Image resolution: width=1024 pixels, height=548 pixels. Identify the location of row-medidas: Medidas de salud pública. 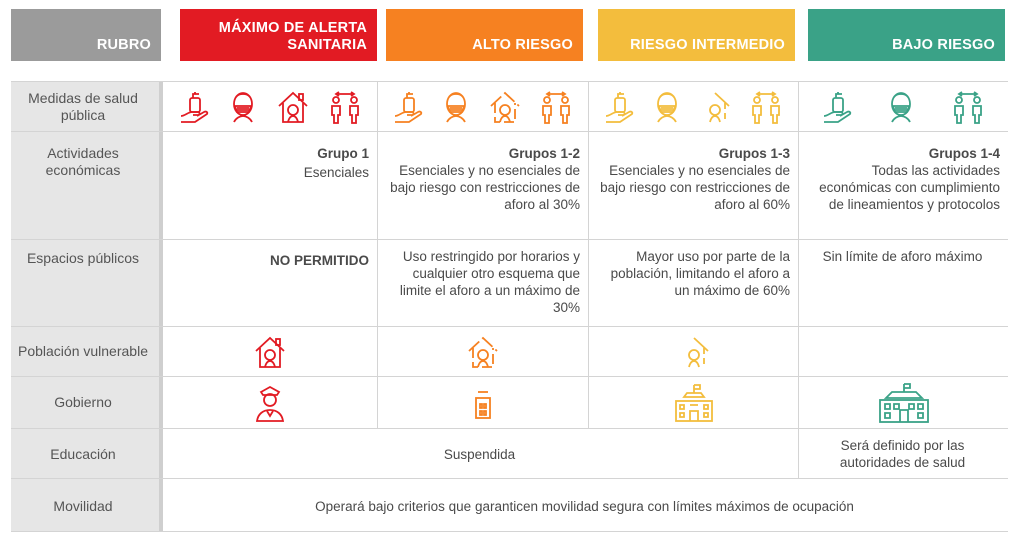
(509, 106).